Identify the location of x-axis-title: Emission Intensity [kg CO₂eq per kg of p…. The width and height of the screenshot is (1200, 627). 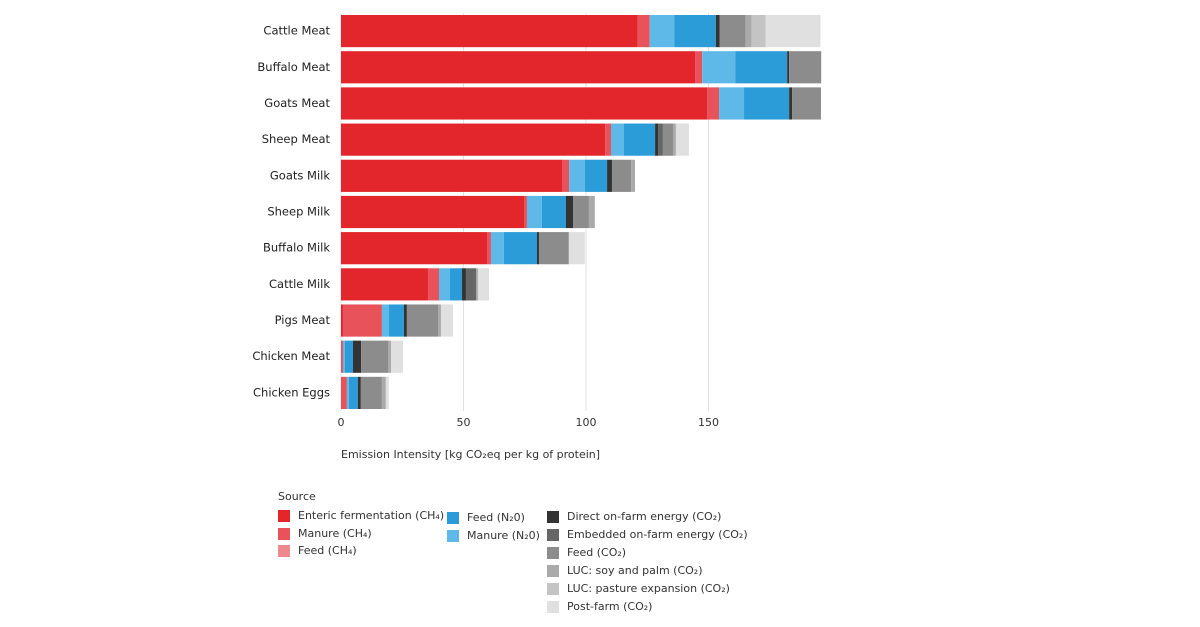
(470, 454).